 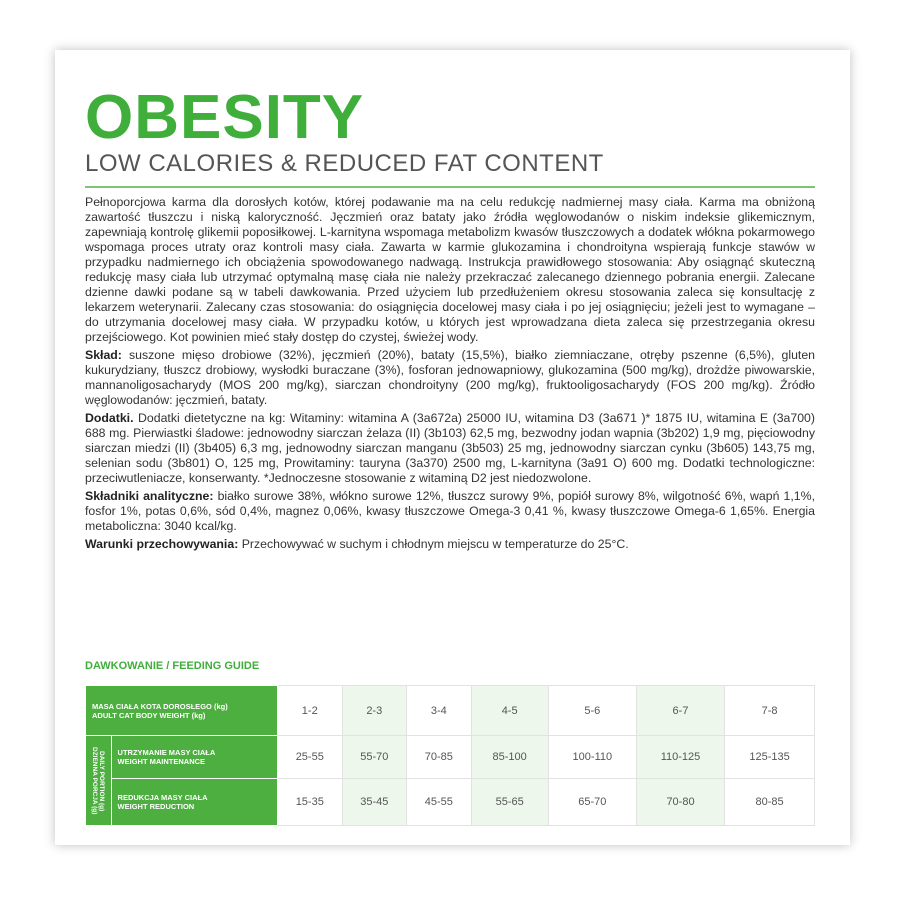 What do you see at coordinates (162, 797) in the screenshot?
I see `row-label-line: REDUKCJA MASY CIAŁA` at bounding box center [162, 797].